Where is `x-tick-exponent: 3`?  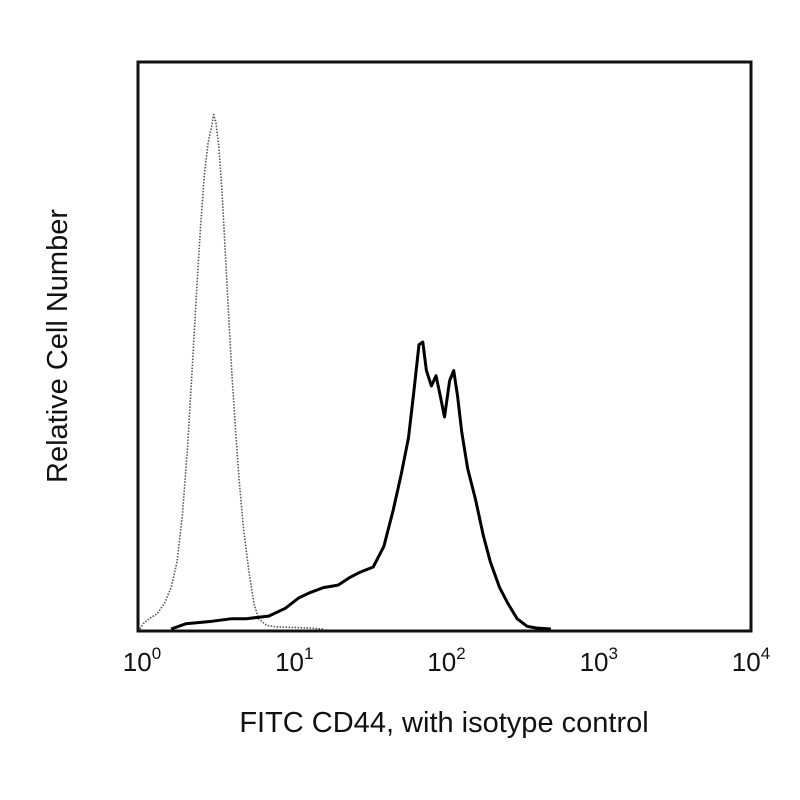
x-tick-exponent: 3 is located at coordinates (613, 653).